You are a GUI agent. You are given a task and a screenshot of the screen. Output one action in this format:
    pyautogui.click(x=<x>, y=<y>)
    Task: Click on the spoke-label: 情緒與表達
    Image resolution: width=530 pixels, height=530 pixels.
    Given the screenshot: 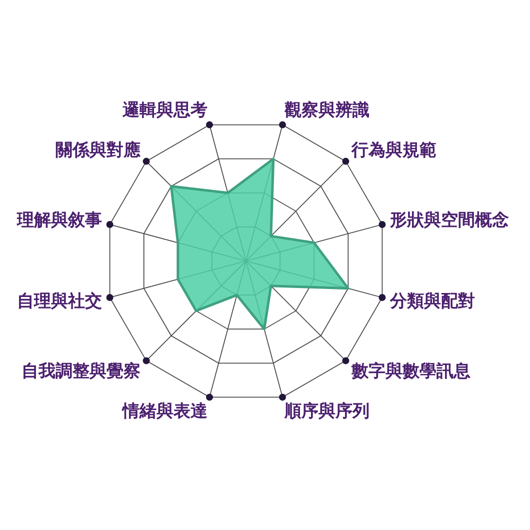 What is the action you would take?
    pyautogui.click(x=164, y=412)
    